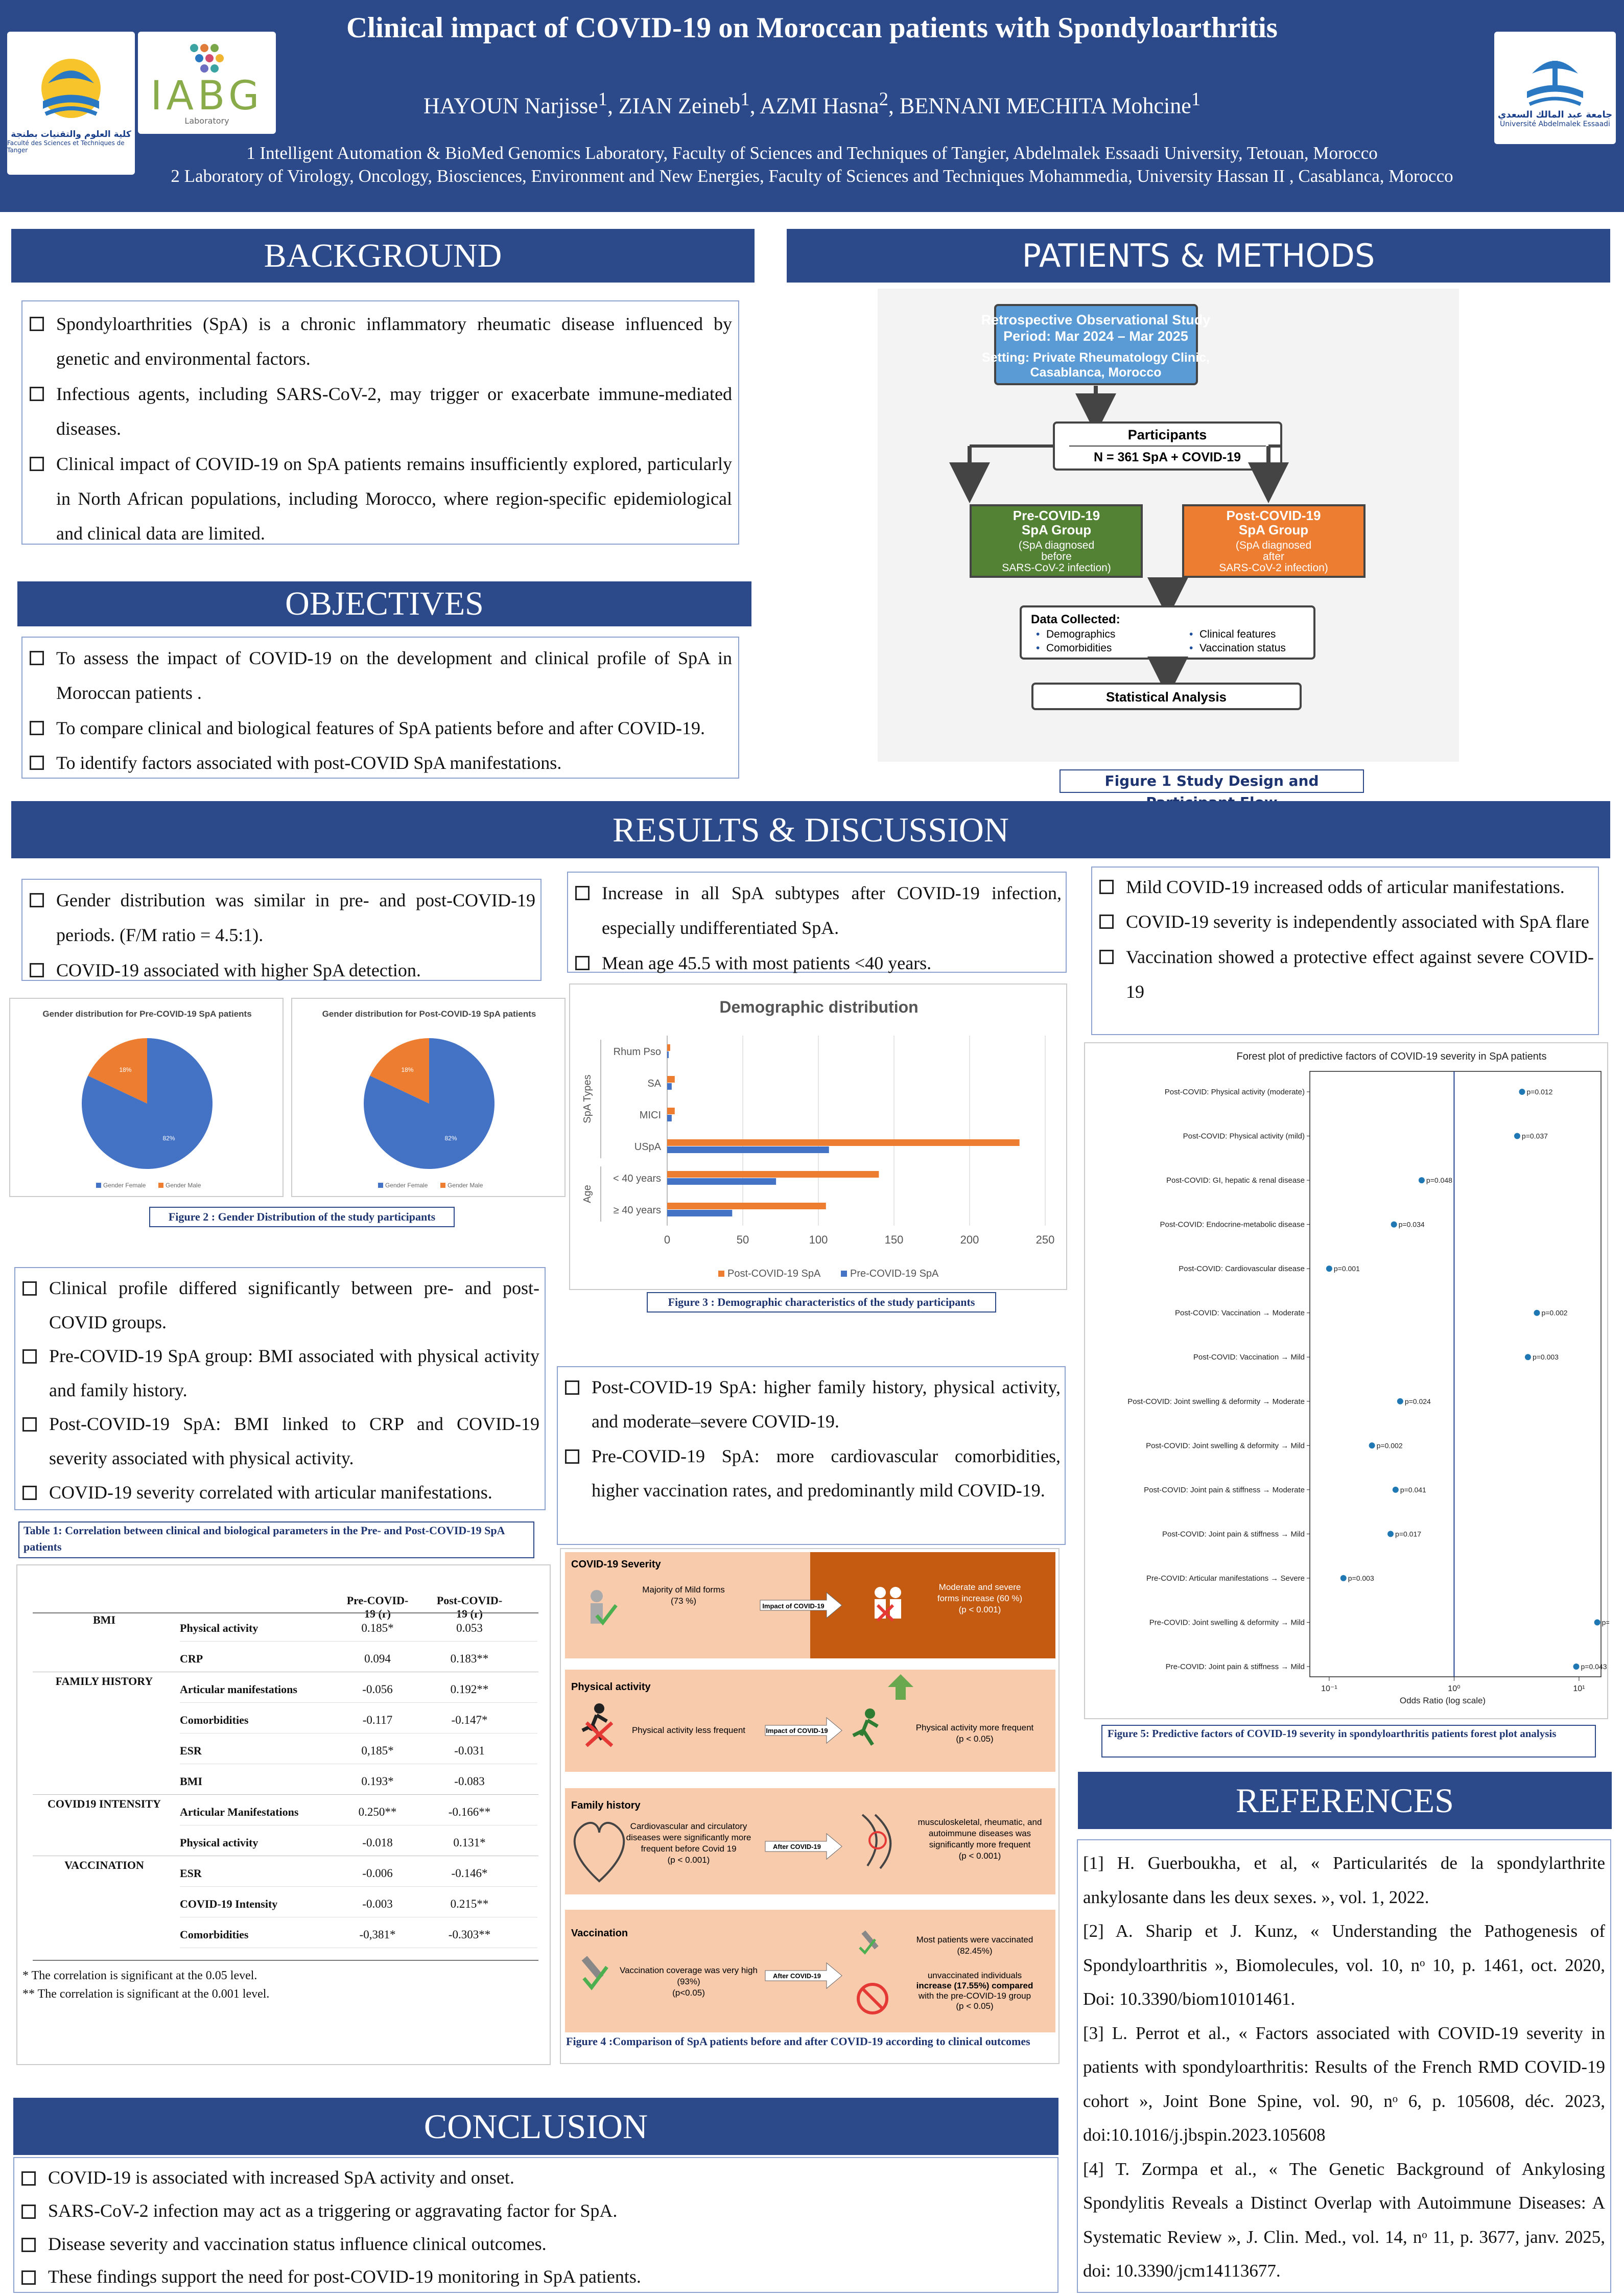  I want to click on y-category-label: USpA, so click(648, 1147).